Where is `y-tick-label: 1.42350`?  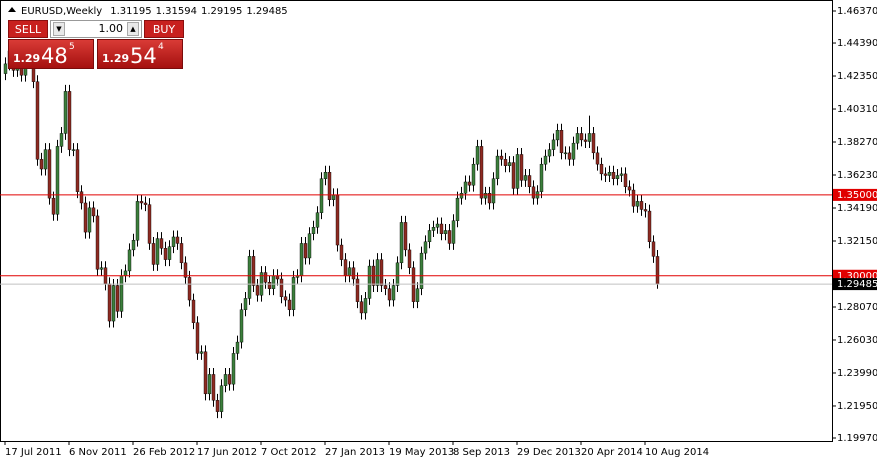 y-tick-label: 1.42350 is located at coordinates (857, 76).